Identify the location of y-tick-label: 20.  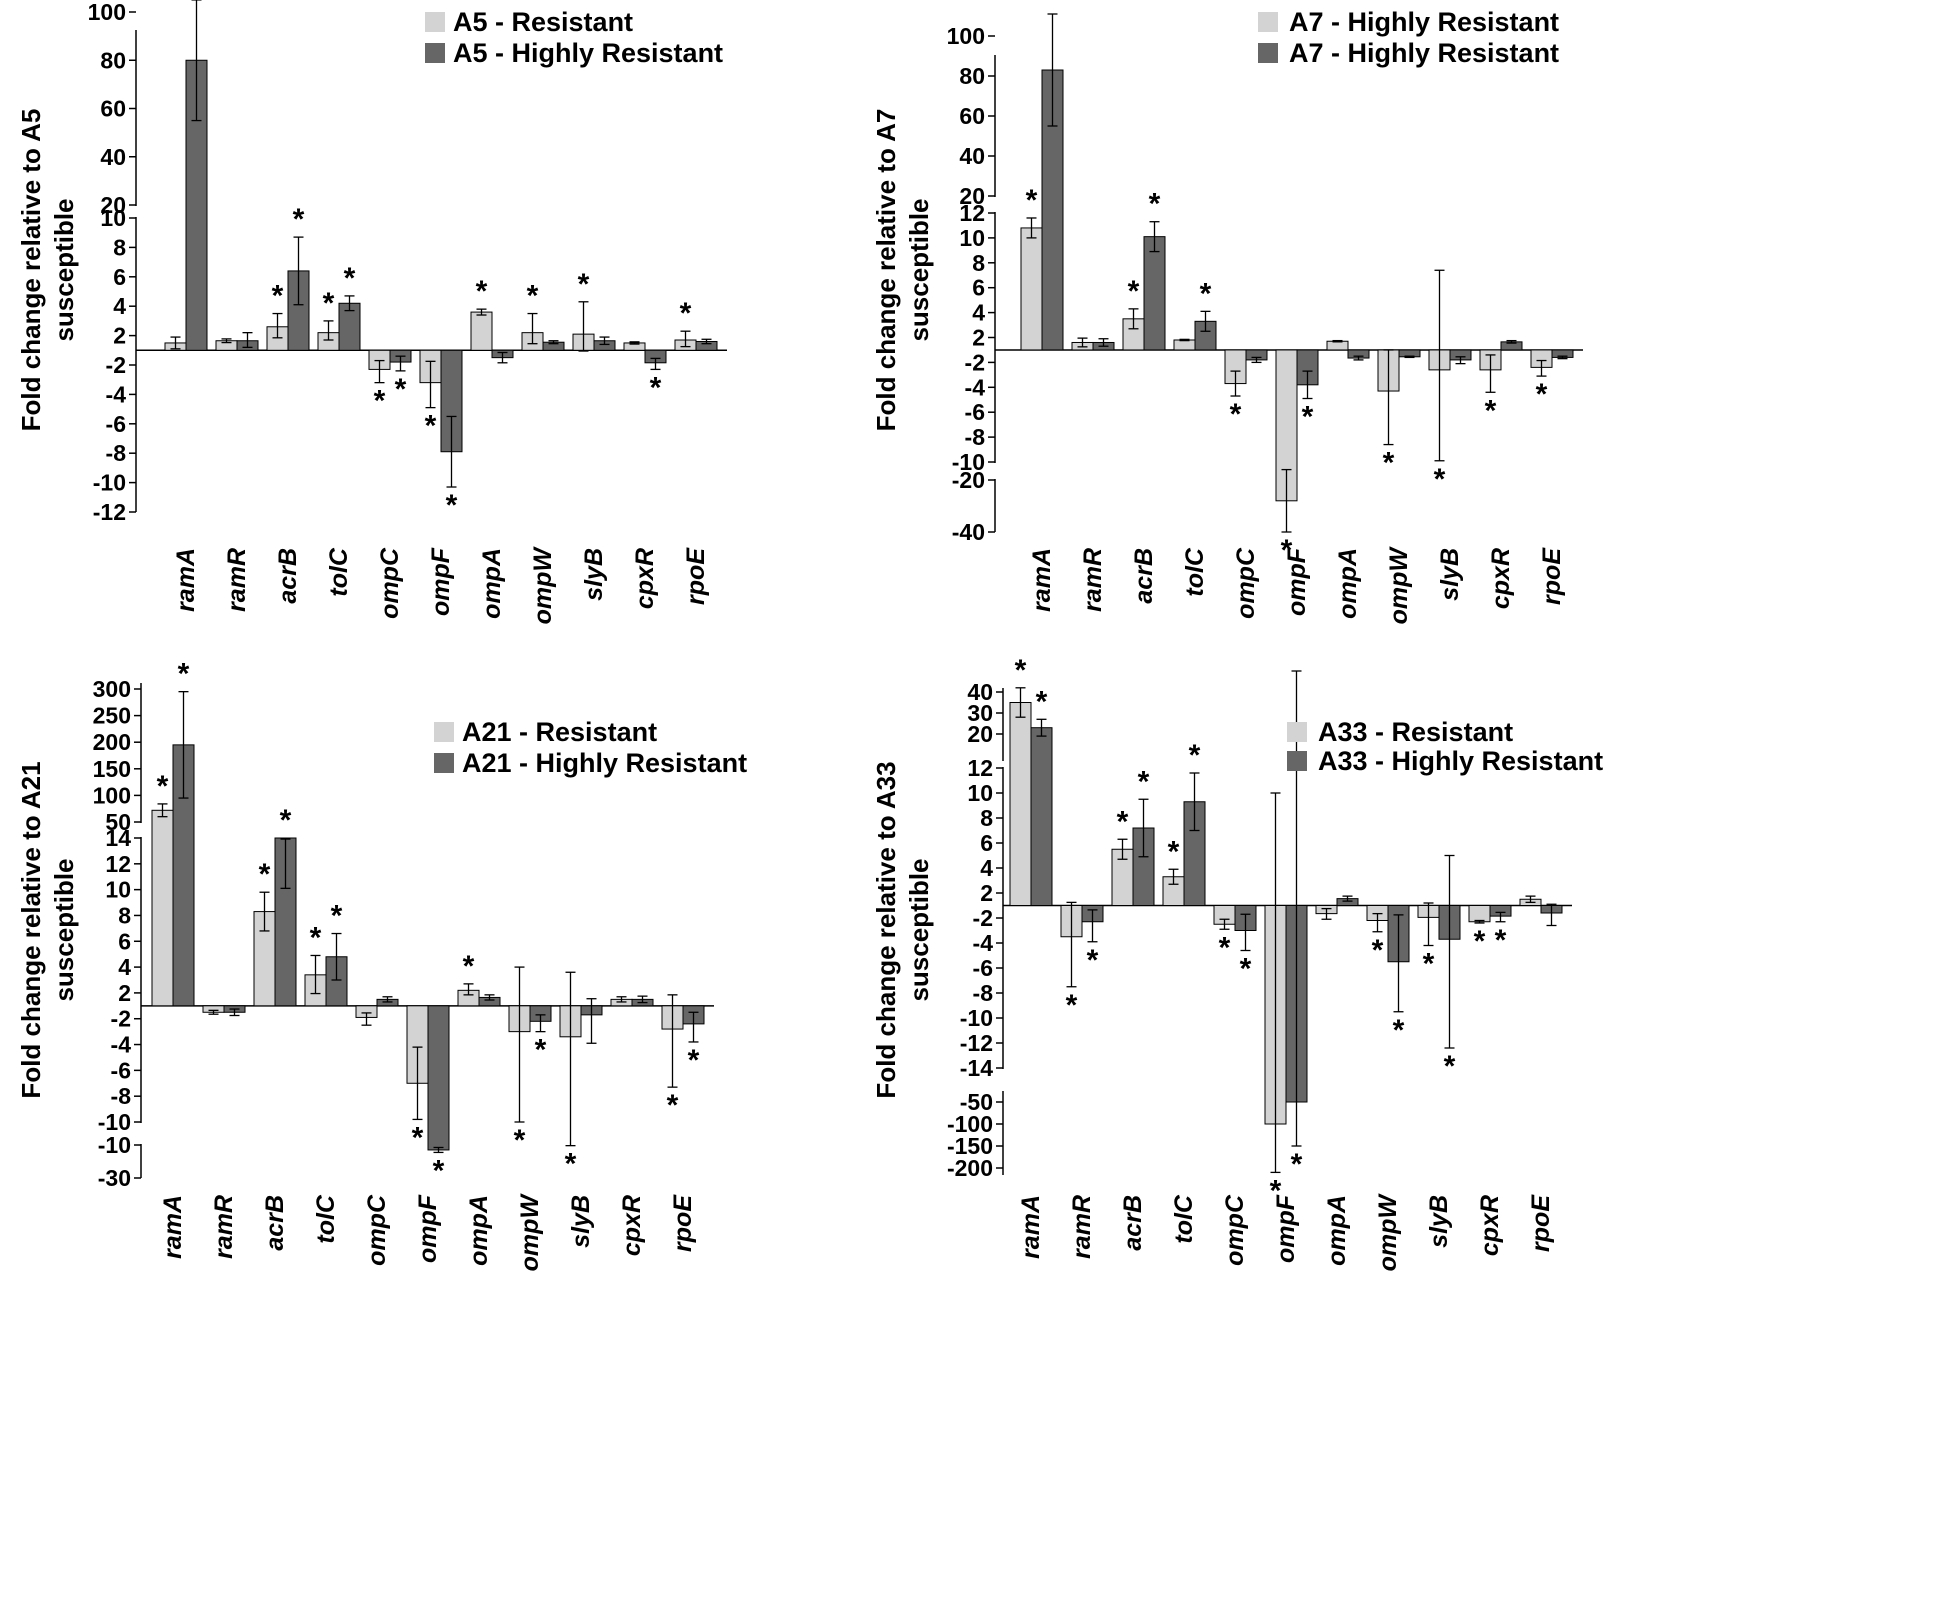
(972, 196).